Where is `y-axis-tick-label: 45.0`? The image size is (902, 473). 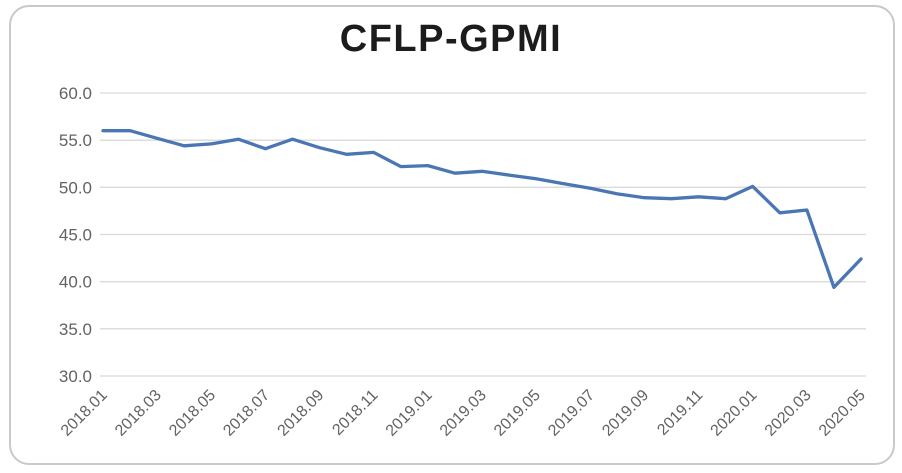
y-axis-tick-label: 45.0 is located at coordinates (75, 235).